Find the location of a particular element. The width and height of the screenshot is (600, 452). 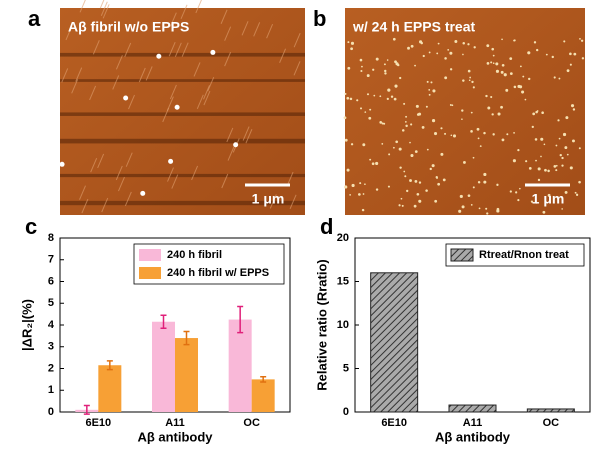

y-tick-label: 2 is located at coordinates (51, 368).